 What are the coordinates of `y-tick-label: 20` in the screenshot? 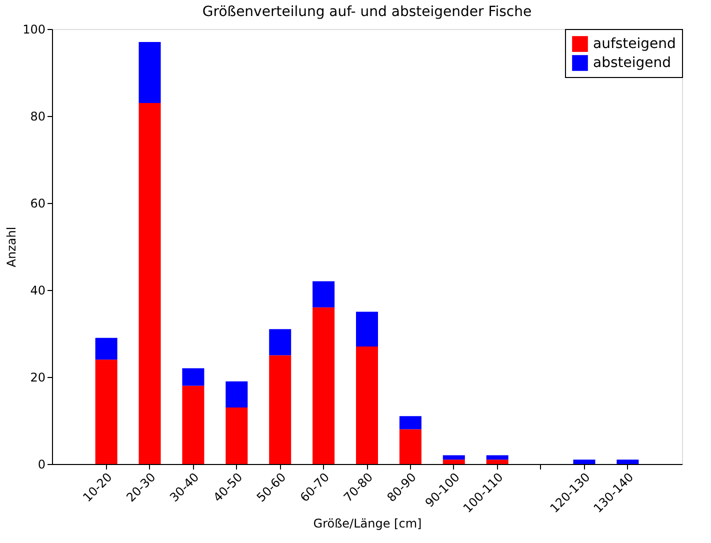 It's located at (38, 377).